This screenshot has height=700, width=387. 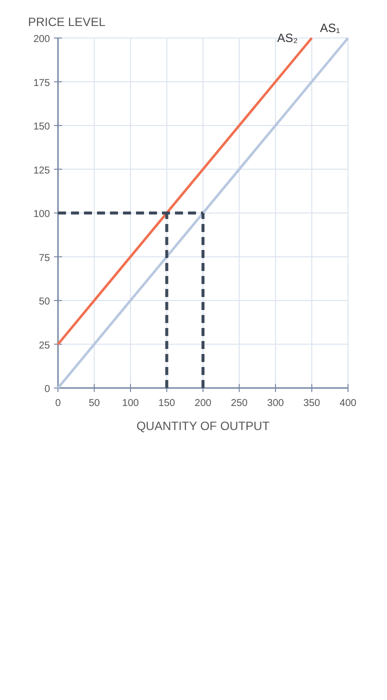 What do you see at coordinates (330, 28) in the screenshot?
I see `series-label: AS₁` at bounding box center [330, 28].